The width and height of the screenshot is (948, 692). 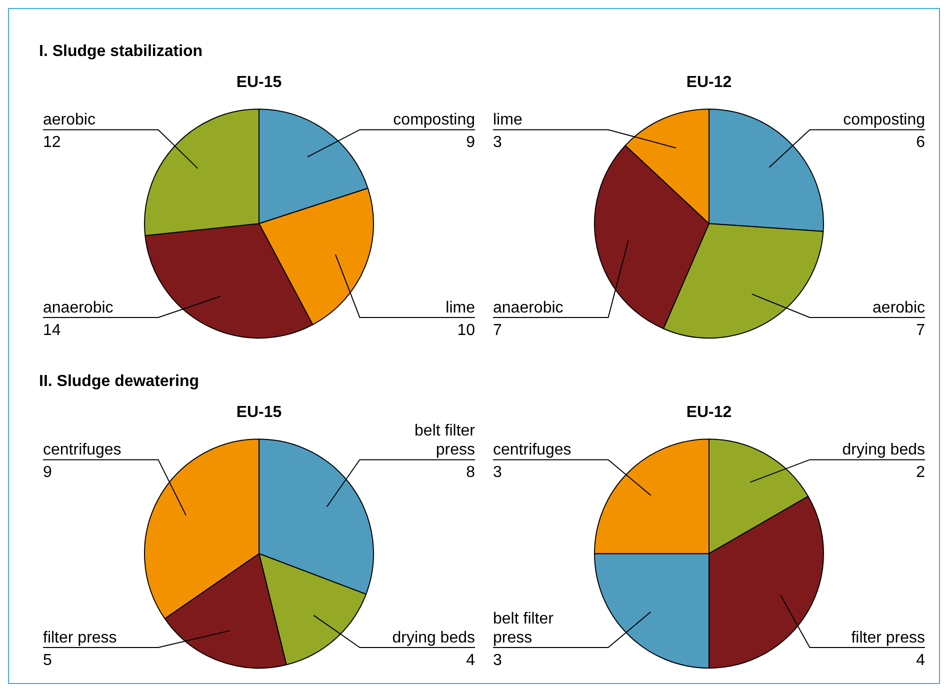 What do you see at coordinates (121, 51) in the screenshot?
I see `text: I. Sludge stabilization` at bounding box center [121, 51].